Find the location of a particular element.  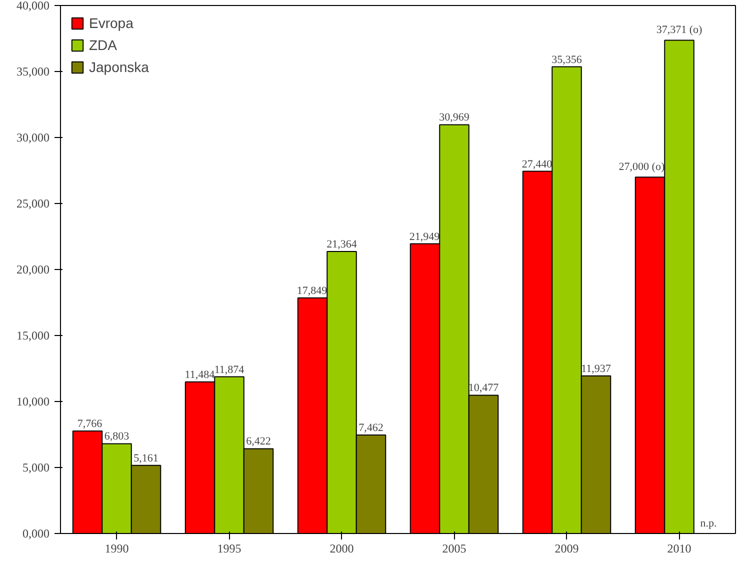

data-label: 17,849 is located at coordinates (312, 290).